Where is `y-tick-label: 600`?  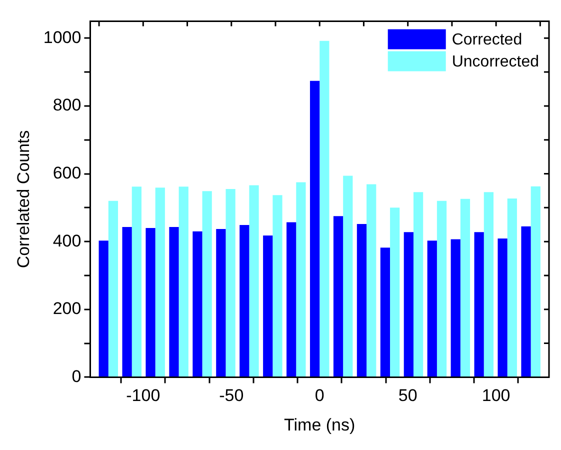 y-tick-label: 600 is located at coordinates (67, 172).